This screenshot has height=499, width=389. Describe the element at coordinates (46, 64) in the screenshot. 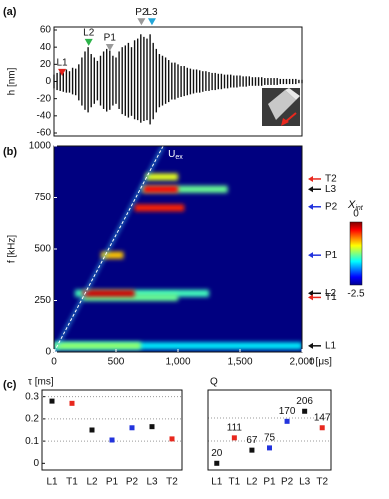

I see `y-tick-label: 20` at that location.